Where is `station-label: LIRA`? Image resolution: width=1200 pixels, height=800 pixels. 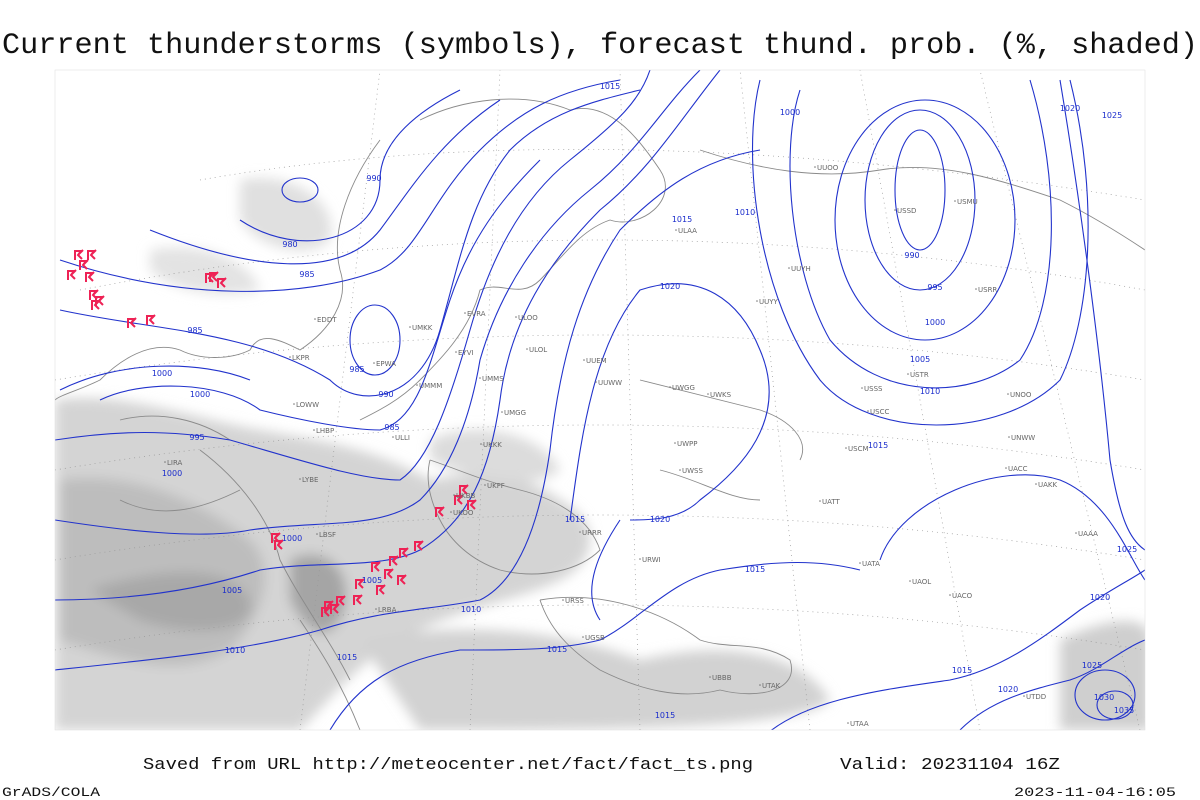
station-label: LIRA is located at coordinates (175, 463).